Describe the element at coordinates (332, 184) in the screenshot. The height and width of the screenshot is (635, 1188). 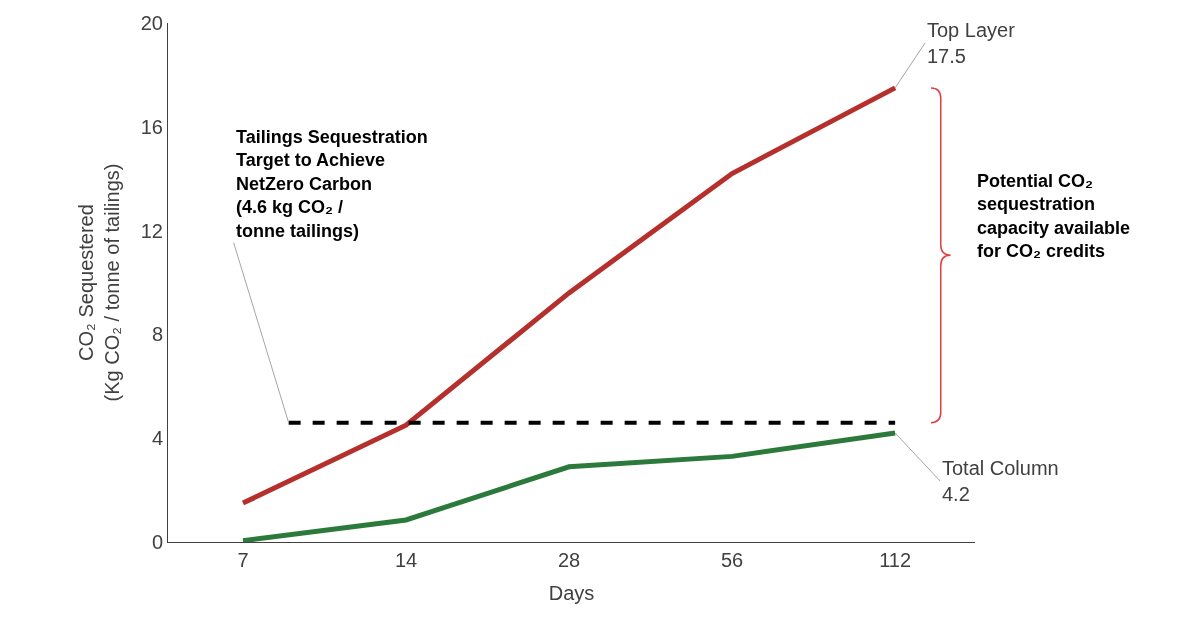
I see `ref-line-label: Tailings Sequestration Target to Achieve NetZero Carbon (4.6 kg CO₂ / tonne tailings)` at that location.